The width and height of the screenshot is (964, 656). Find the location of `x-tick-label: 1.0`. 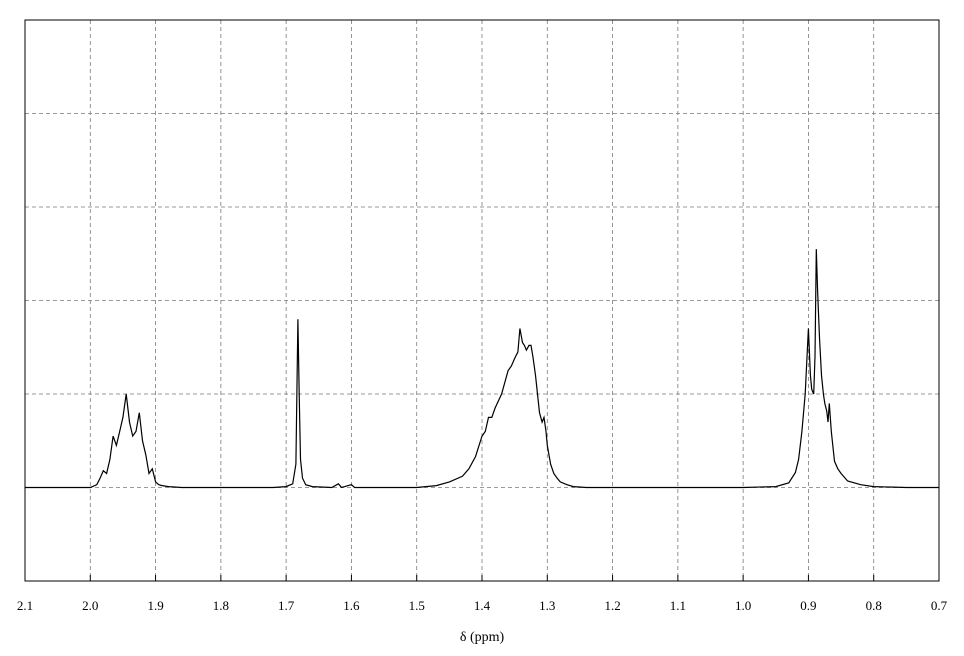

x-tick-label: 1.0 is located at coordinates (743, 605).